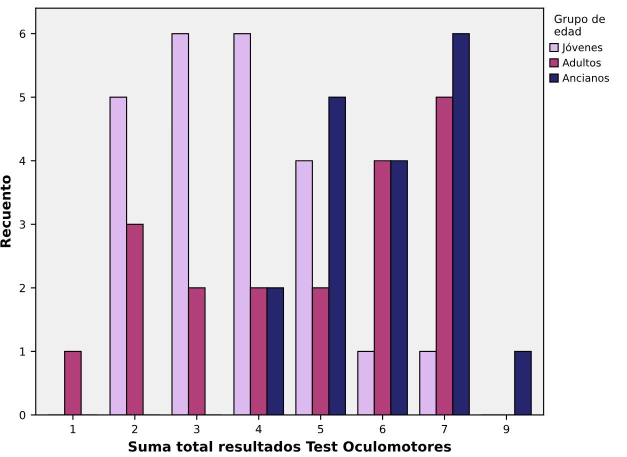  Describe the element at coordinates (23, 415) in the screenshot. I see `y-tick-label: 0` at that location.